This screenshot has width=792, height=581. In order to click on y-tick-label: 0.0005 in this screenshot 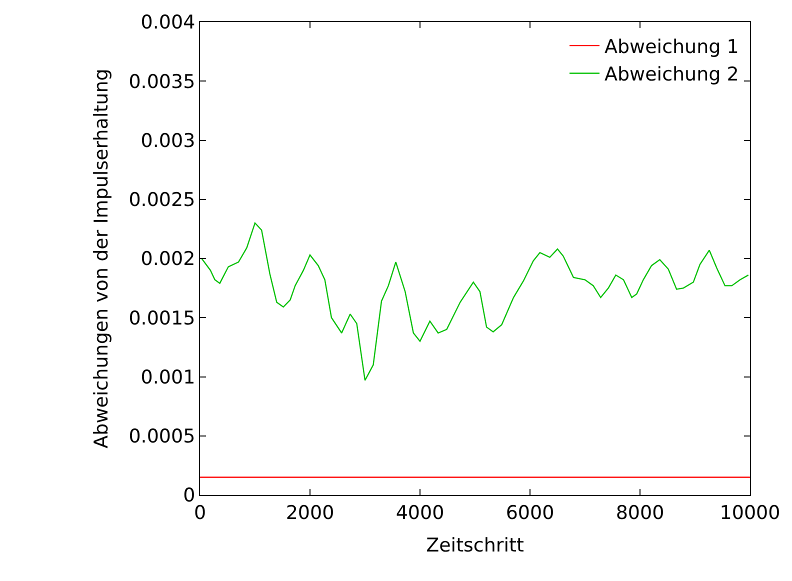, I will do `click(162, 437)`.